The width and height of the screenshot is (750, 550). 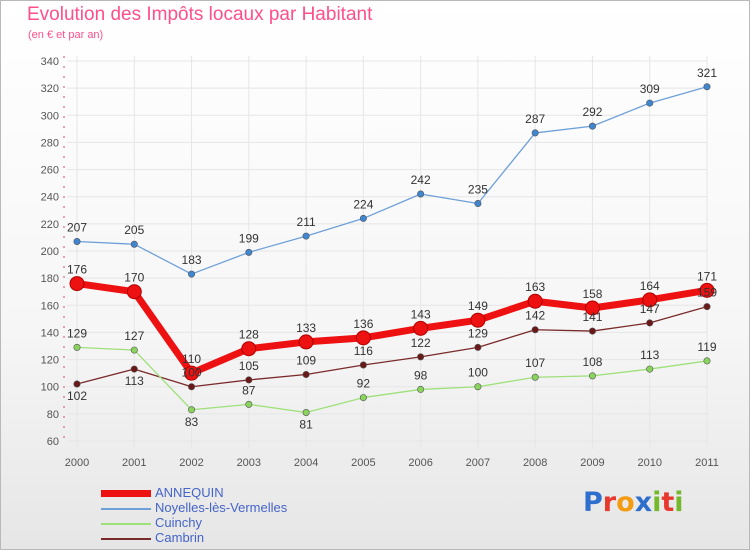 I want to click on data-label: 133, so click(x=306, y=328).